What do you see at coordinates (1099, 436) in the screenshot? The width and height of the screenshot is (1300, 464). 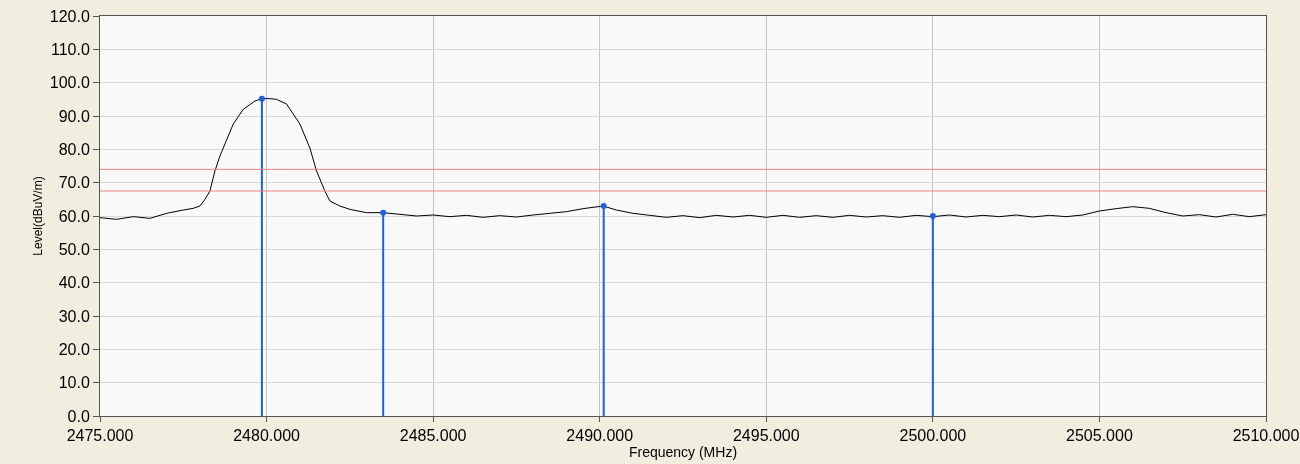 I see `x-tick-label: 2505.000` at bounding box center [1099, 436].